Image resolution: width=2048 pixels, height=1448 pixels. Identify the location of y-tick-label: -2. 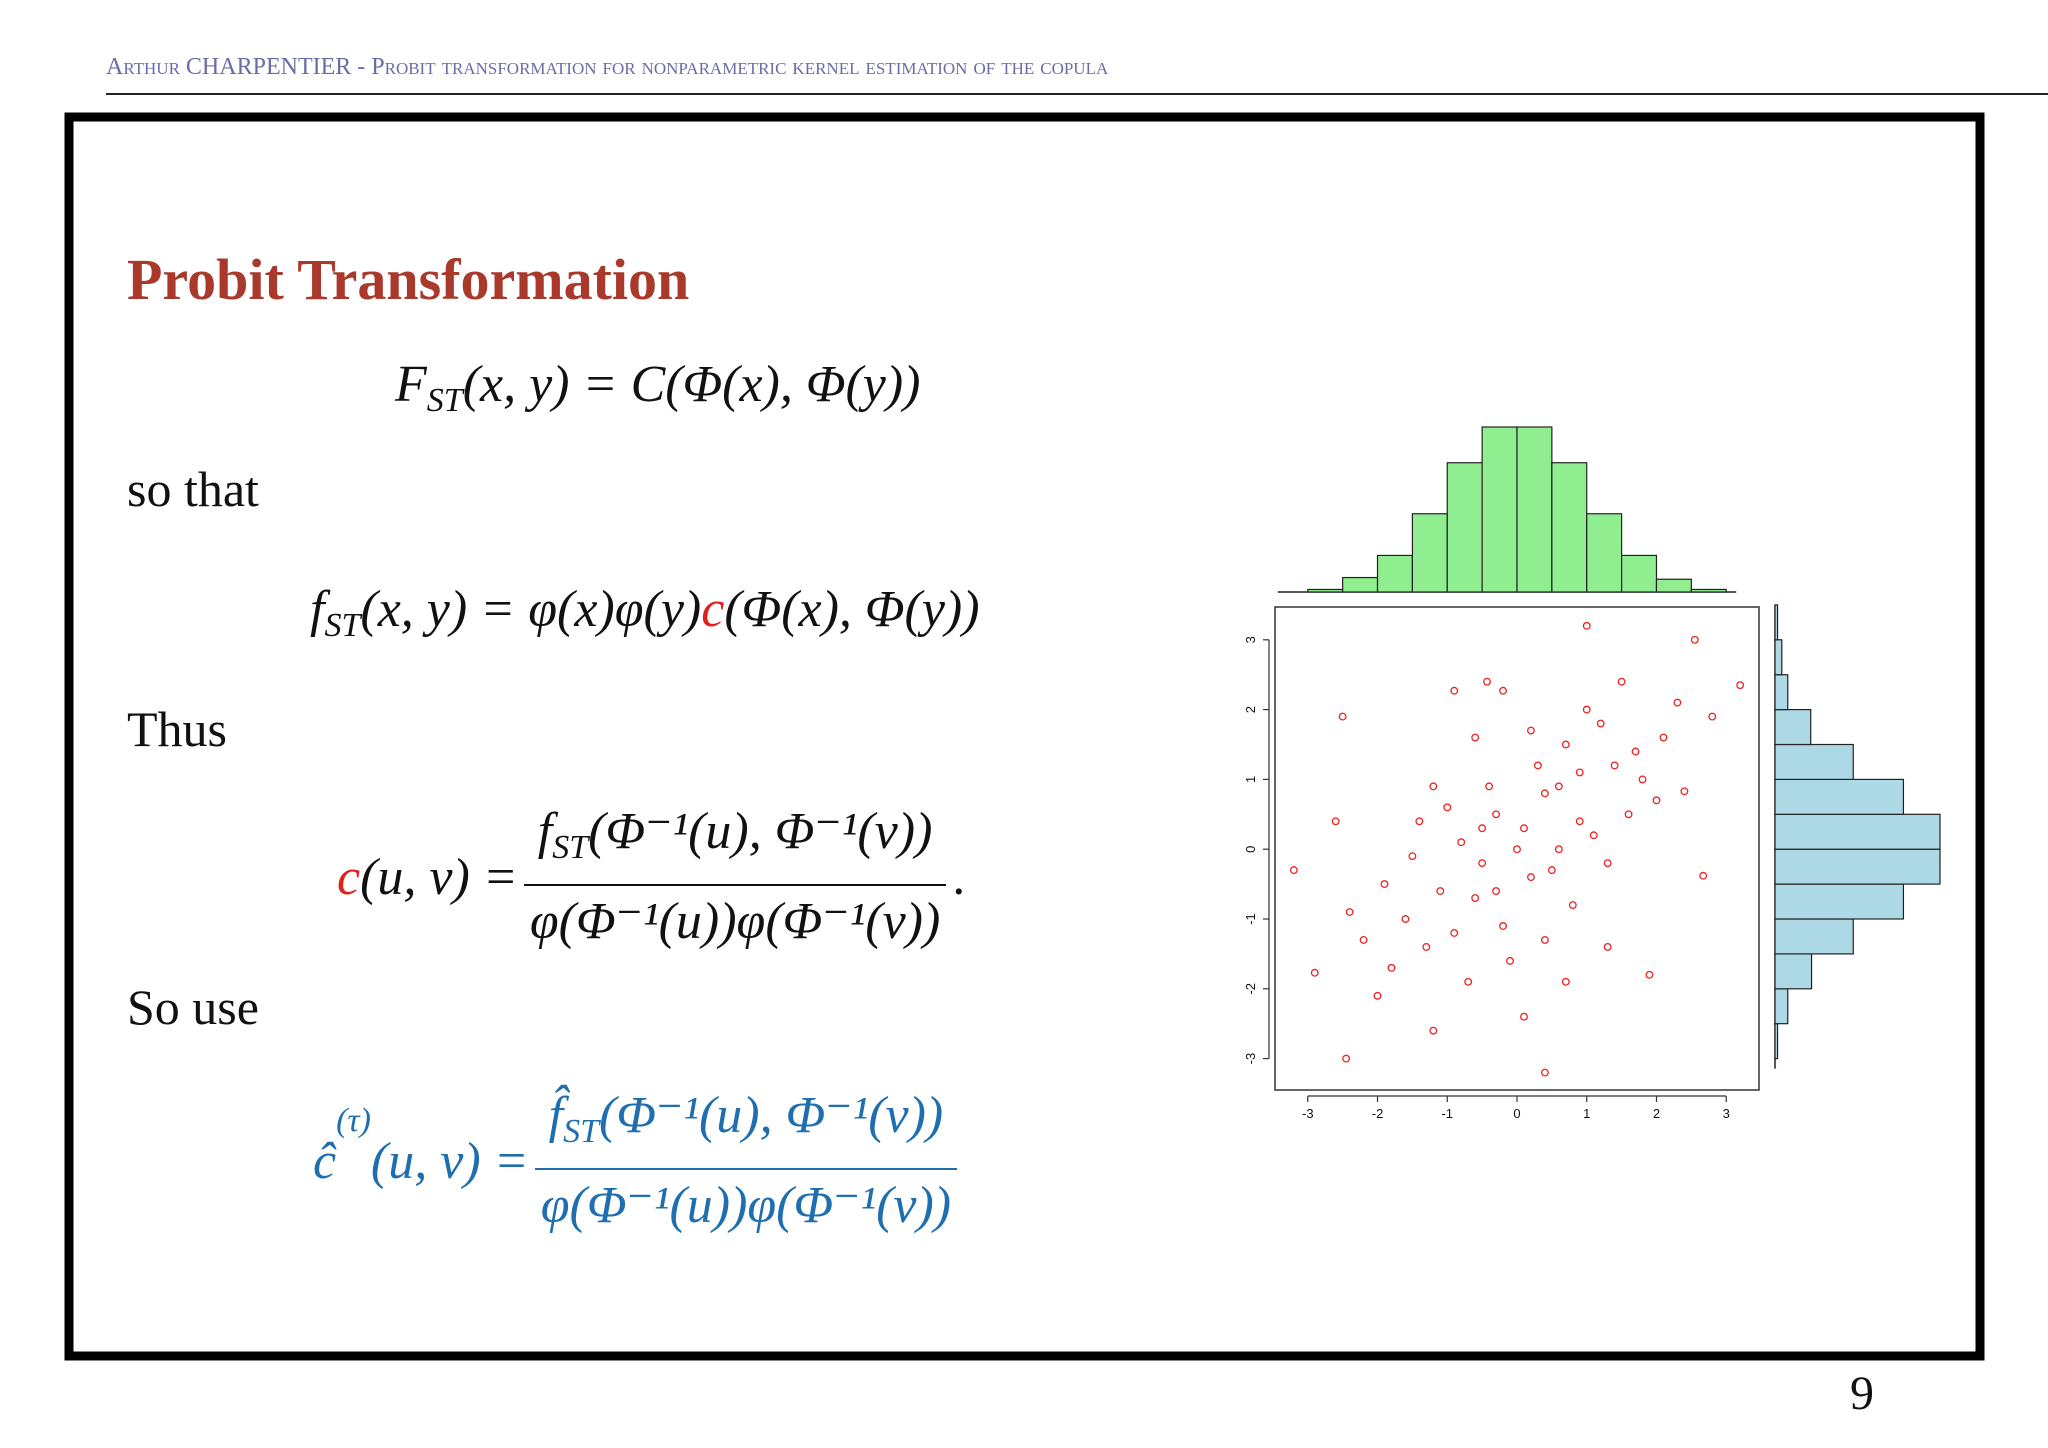
(1250, 989).